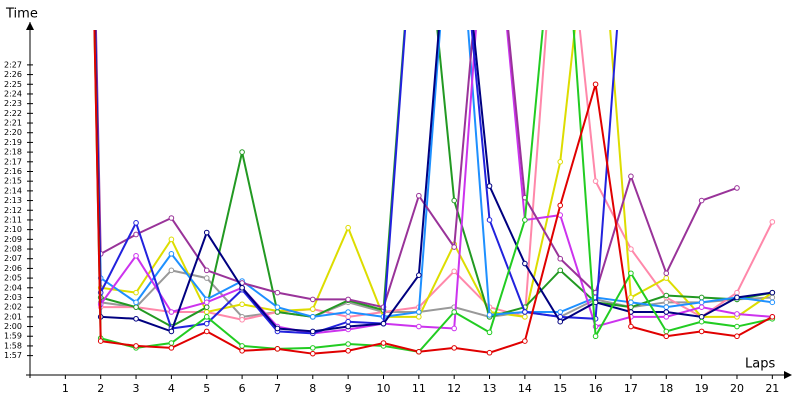  What do you see at coordinates (13, 229) in the screenshot?
I see `y-tick-label: 2:10` at bounding box center [13, 229].